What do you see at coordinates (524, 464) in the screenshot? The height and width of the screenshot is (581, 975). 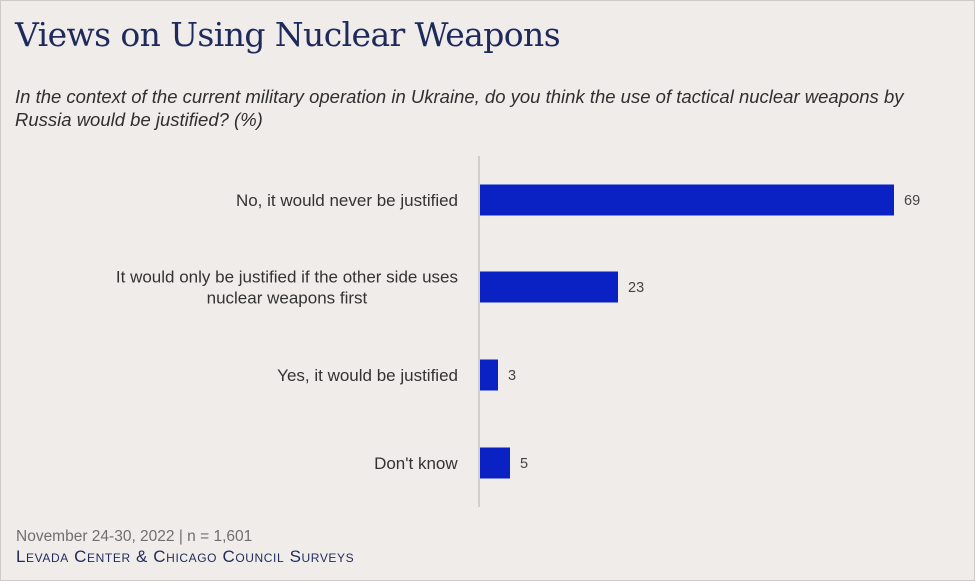 I see `value-label-3: 5` at bounding box center [524, 464].